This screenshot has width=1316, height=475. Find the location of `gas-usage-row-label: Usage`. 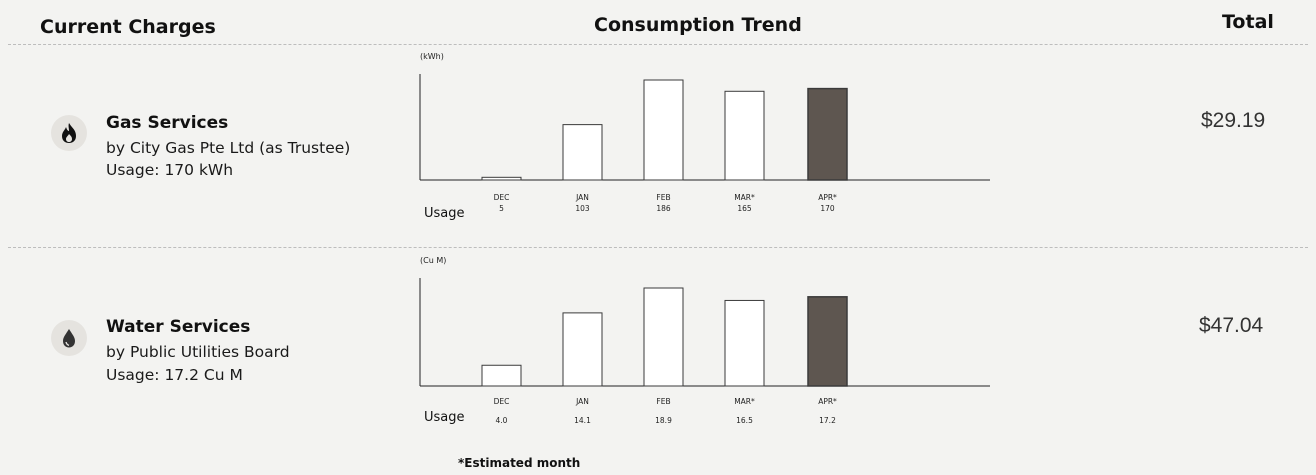

gas-usage-row-label: Usage is located at coordinates (444, 213).